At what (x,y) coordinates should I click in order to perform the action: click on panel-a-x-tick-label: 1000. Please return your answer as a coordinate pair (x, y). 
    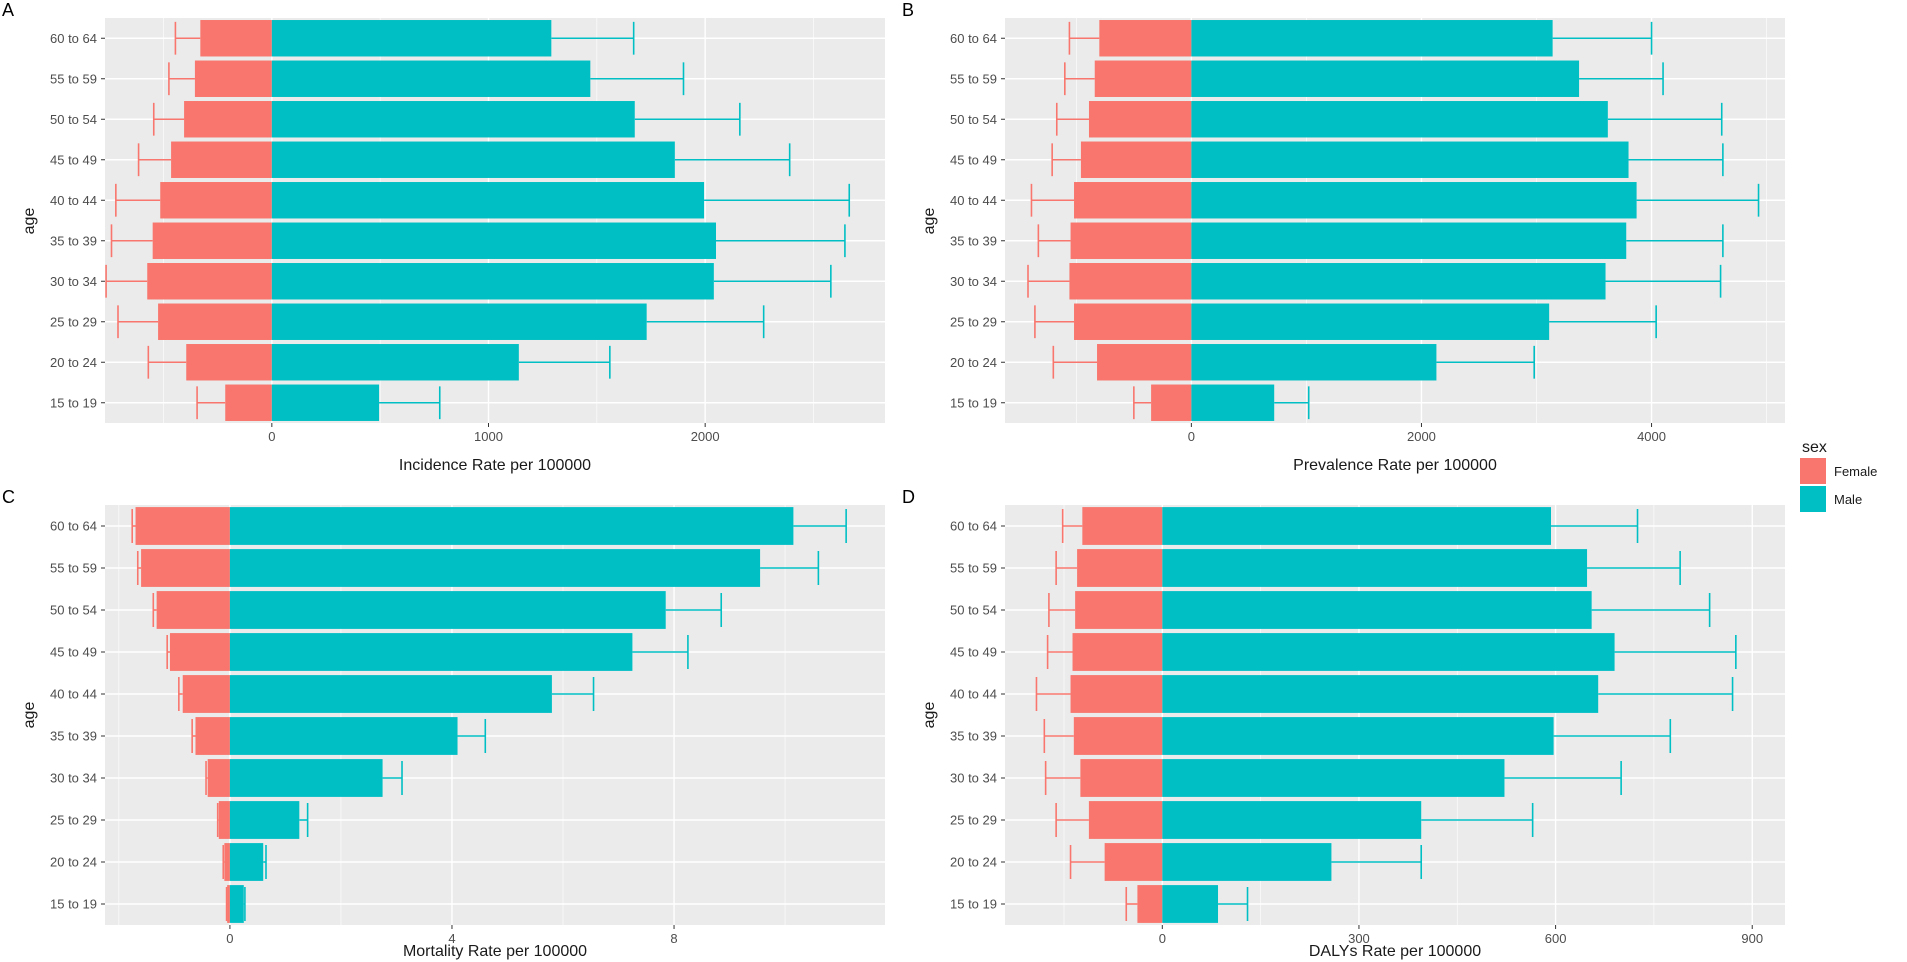
    Looking at the image, I should click on (488, 436).